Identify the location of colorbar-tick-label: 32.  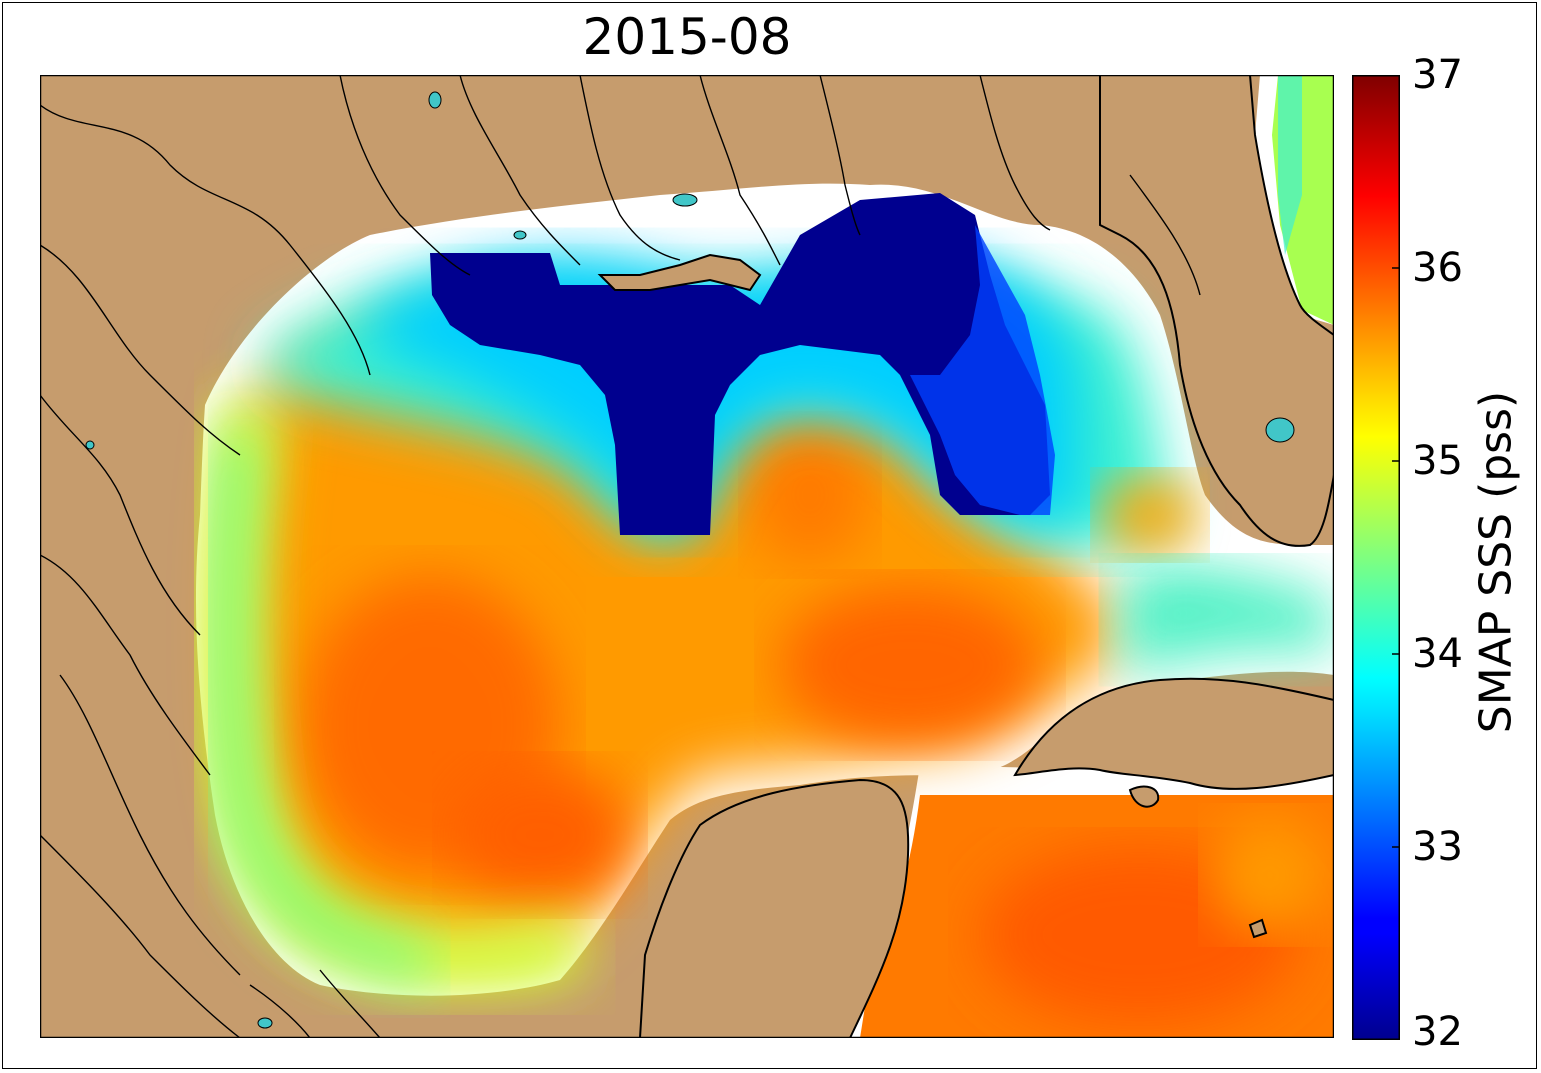
(1437, 1032).